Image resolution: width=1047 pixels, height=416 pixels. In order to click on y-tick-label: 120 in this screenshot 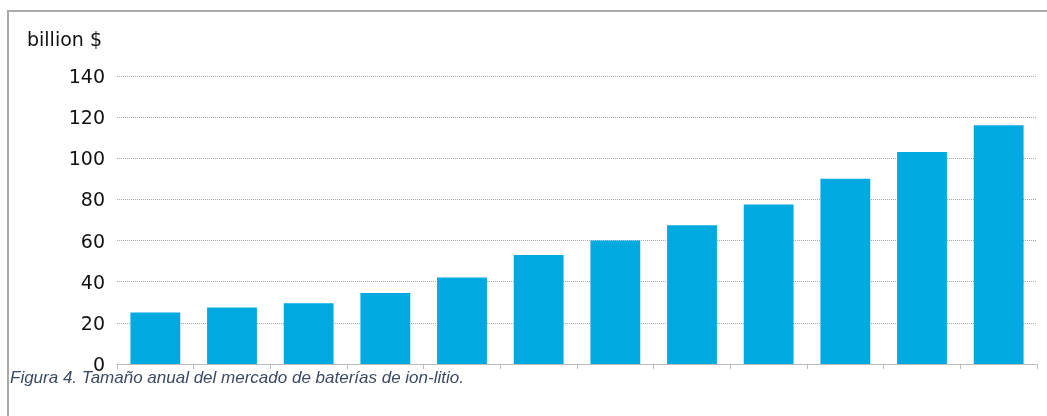, I will do `click(86, 117)`.